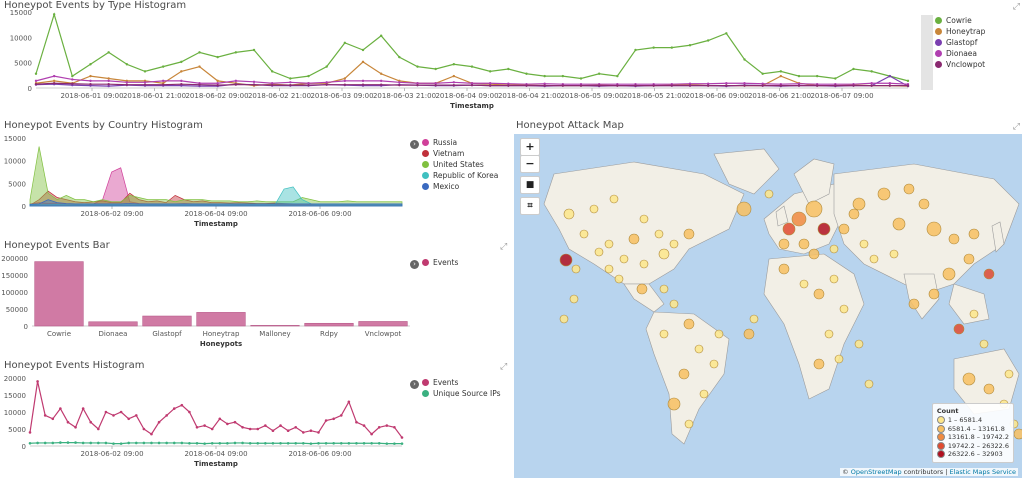 The width and height of the screenshot is (1024, 479). Describe the element at coordinates (460, 164) in the screenshot. I see `legend-item: United States` at that location.